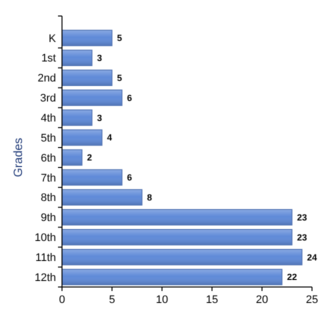 This screenshot has width=330, height=330. What do you see at coordinates (52, 38) in the screenshot?
I see `y-tick-label: K` at bounding box center [52, 38].